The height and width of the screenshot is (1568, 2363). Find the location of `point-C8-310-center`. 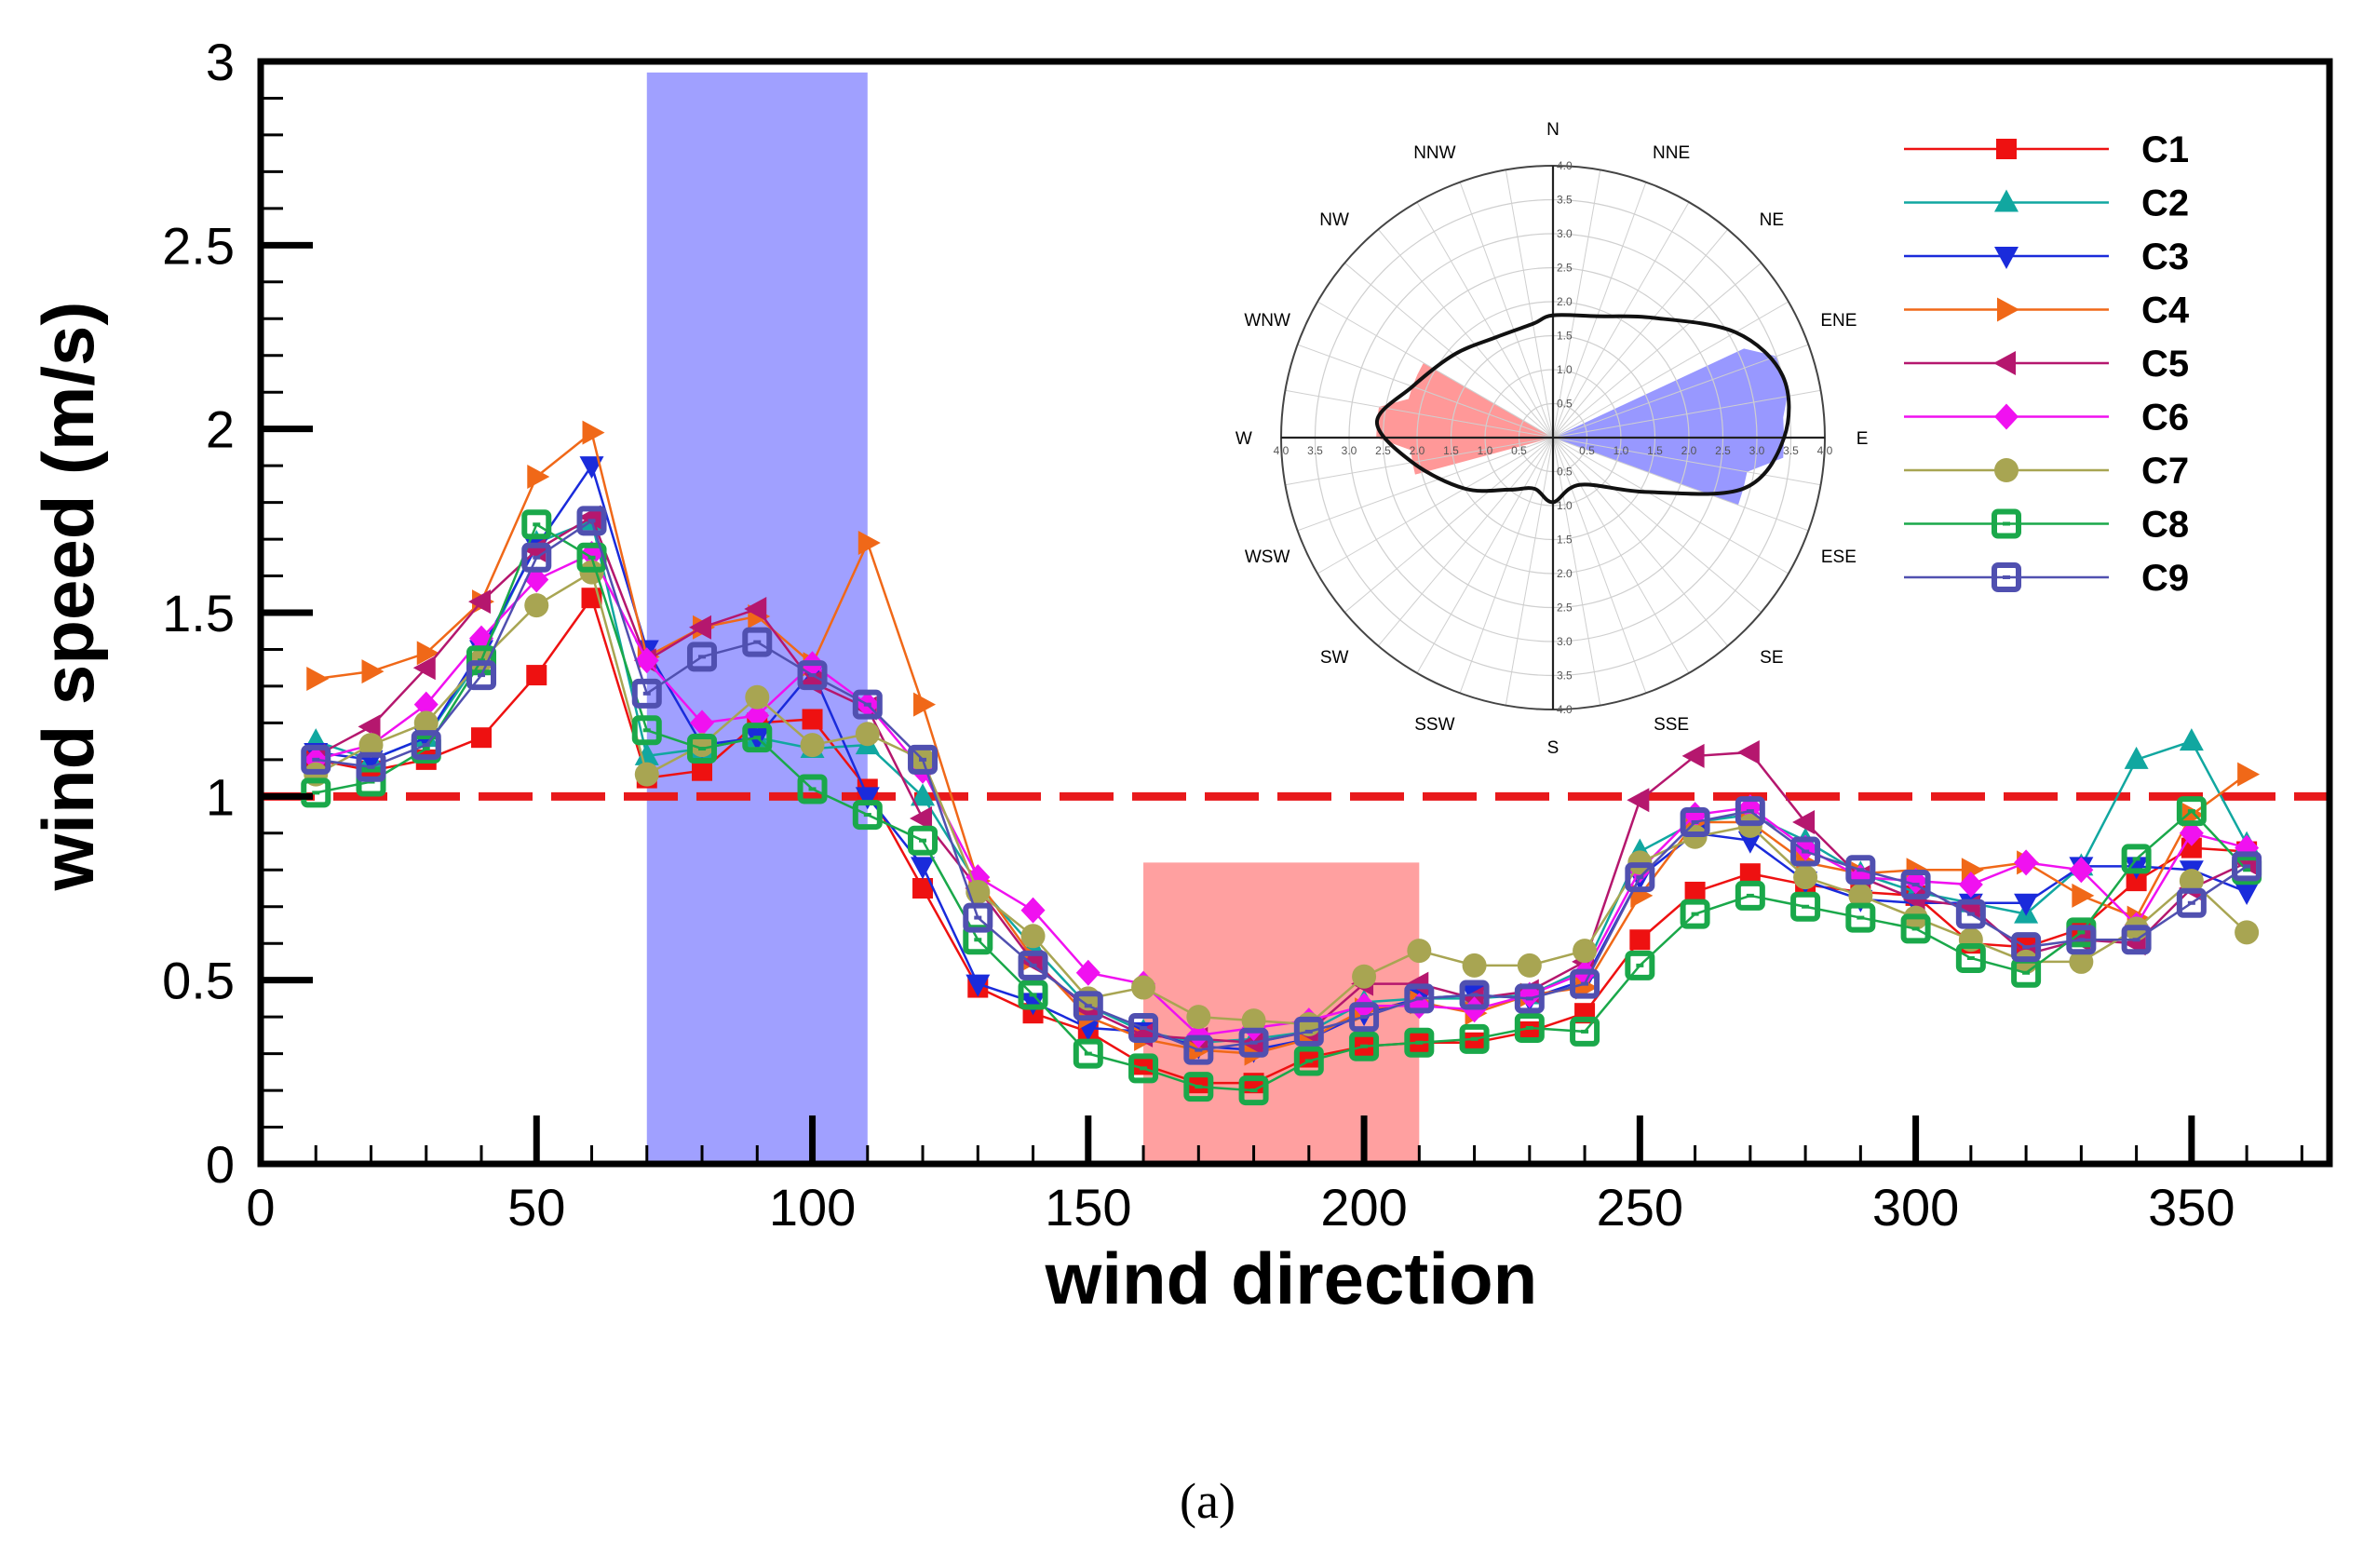

point-C8-310-center is located at coordinates (1970, 957).